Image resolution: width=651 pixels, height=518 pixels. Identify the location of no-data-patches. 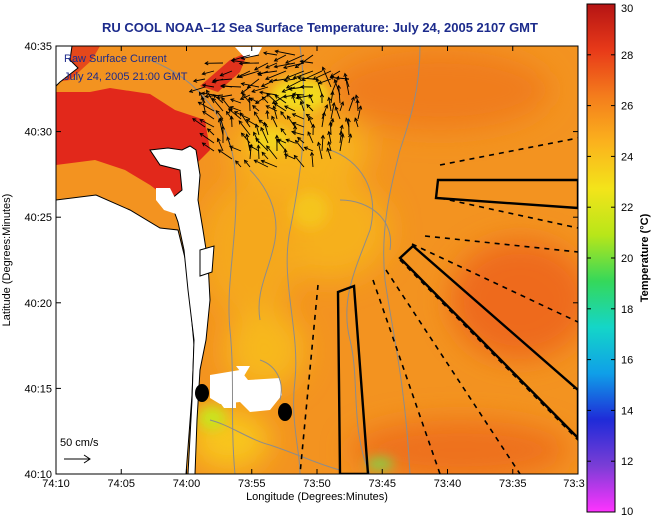
(219, 229).